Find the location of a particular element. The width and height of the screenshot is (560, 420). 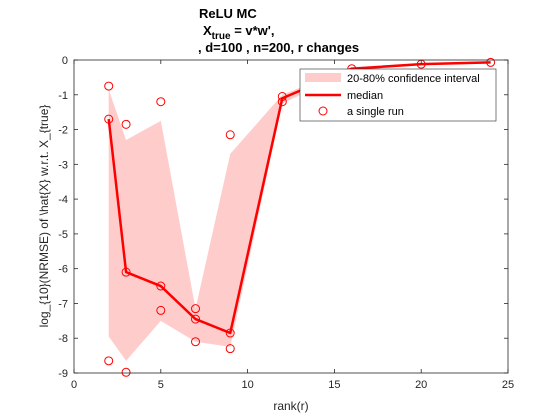

y-tick-label: -9 is located at coordinates (63, 374).